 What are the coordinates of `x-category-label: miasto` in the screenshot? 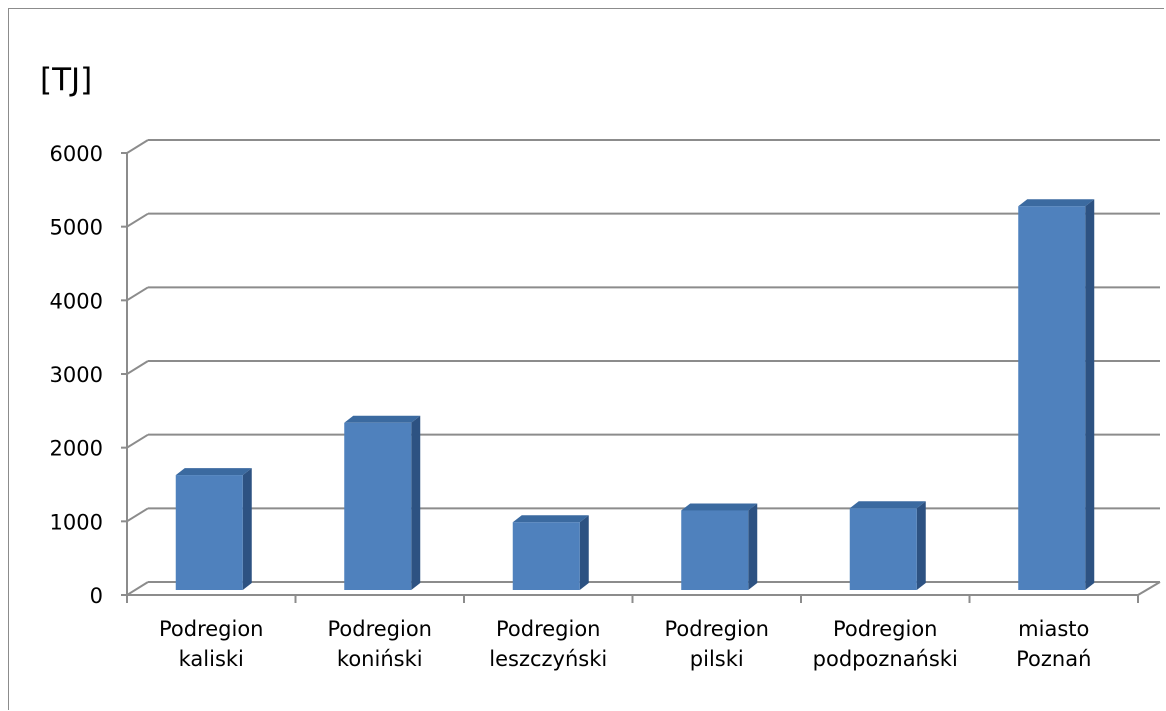 It's located at (1053, 629).